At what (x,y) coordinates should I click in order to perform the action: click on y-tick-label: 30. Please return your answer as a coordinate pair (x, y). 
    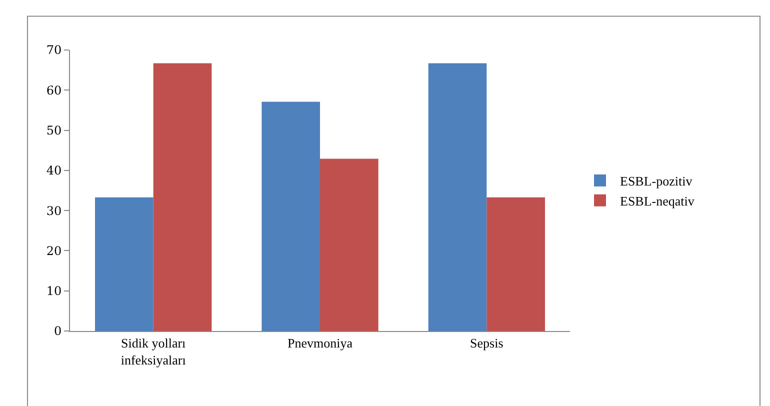
    Looking at the image, I should click on (54, 211).